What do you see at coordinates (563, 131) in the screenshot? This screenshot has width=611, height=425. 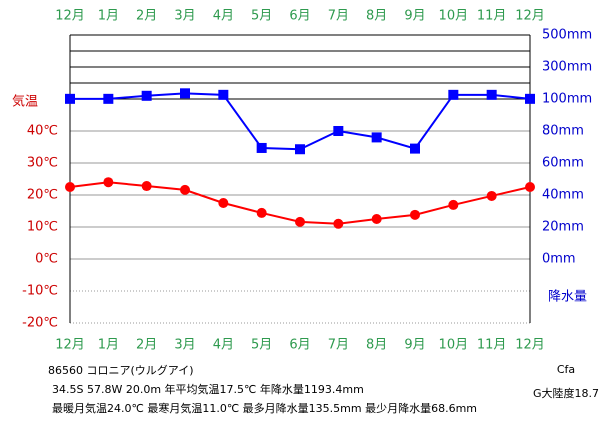 I see `y2-tick-label: 80mm` at bounding box center [563, 131].